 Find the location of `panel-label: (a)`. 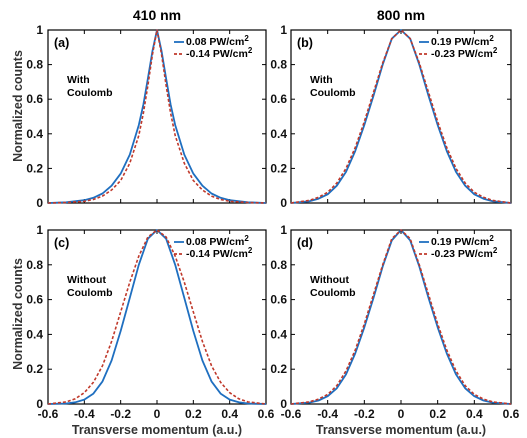

panel-label: (a) is located at coordinates (61, 43).